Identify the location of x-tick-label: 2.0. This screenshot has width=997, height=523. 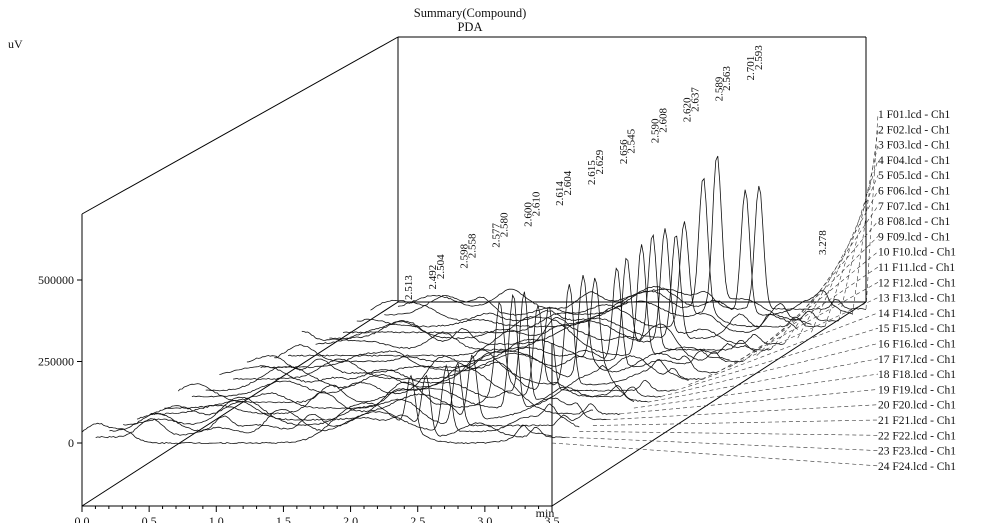
(350, 518).